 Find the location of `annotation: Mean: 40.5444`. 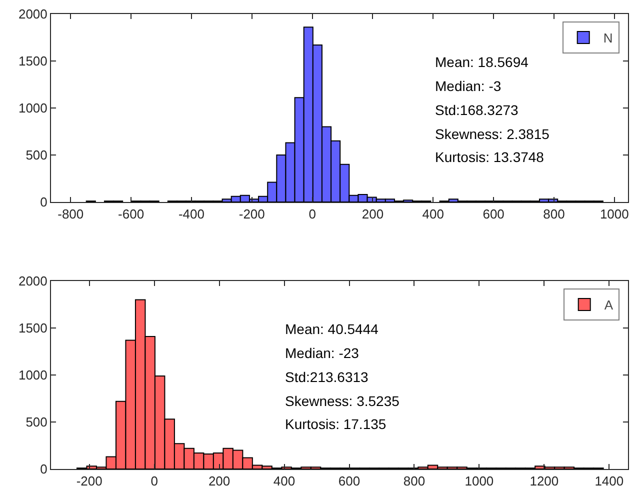

annotation: Mean: 40.5444 is located at coordinates (332, 329).